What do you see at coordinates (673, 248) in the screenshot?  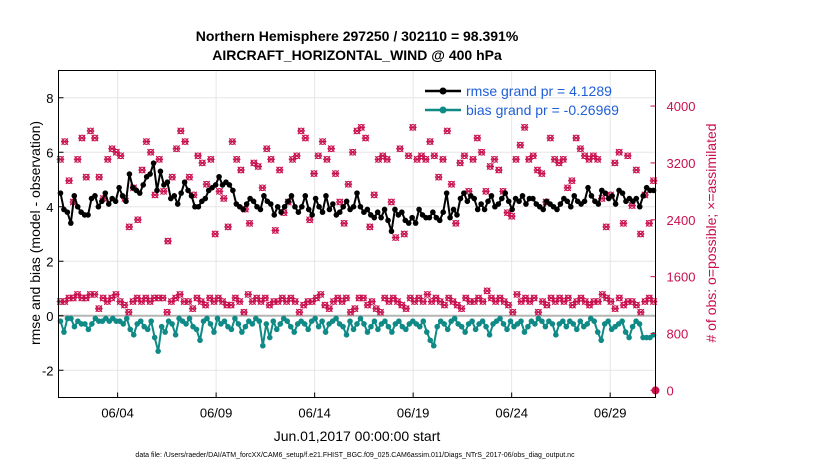 I see `y-axis-right-ticks: 0 800 1600 2400 3200 4000` at bounding box center [673, 248].